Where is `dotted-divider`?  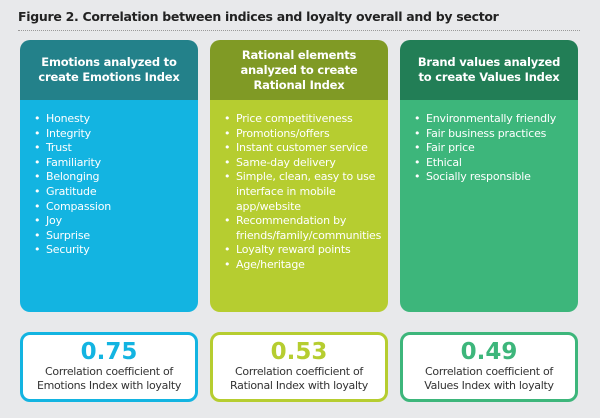
dotted-divider is located at coordinates (299, 30).